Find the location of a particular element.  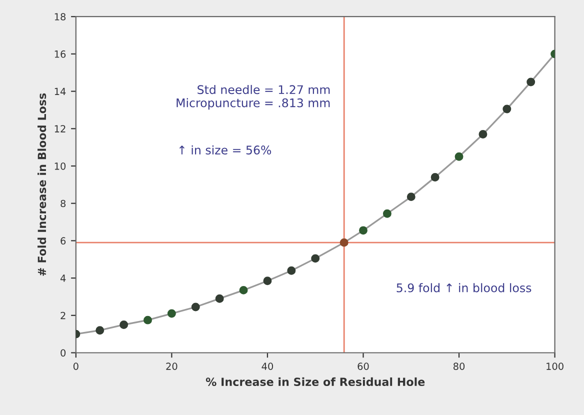

x-tick-label: 100 is located at coordinates (555, 366).